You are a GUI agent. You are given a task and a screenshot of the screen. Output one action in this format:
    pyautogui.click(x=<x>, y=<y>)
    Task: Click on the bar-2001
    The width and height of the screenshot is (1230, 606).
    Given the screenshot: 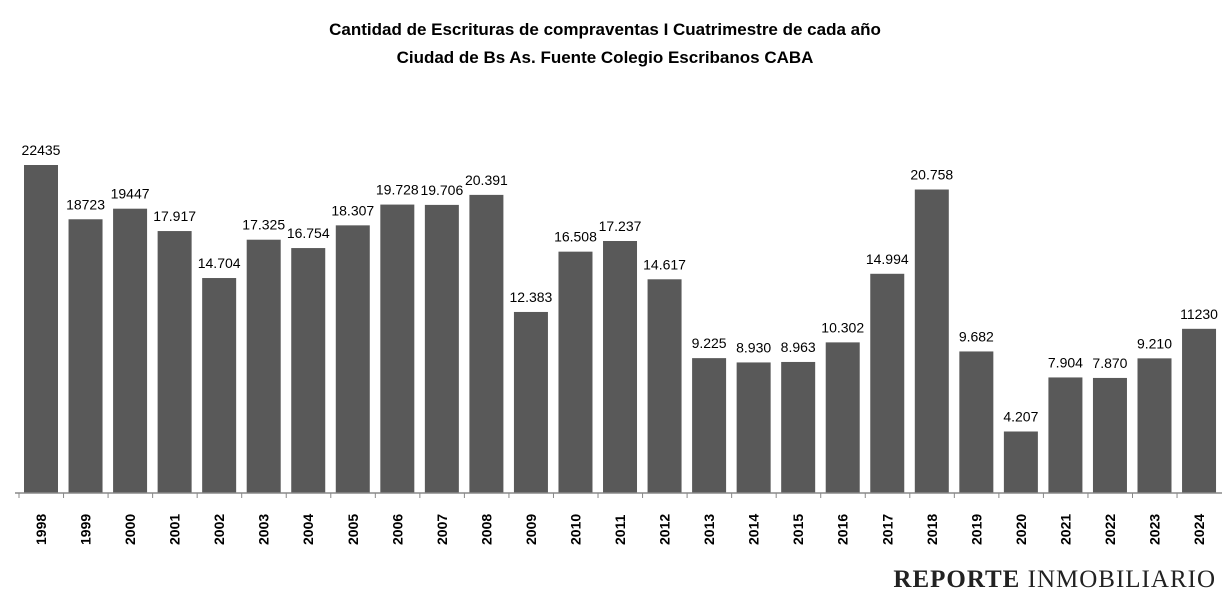 What is the action you would take?
    pyautogui.click(x=174, y=362)
    